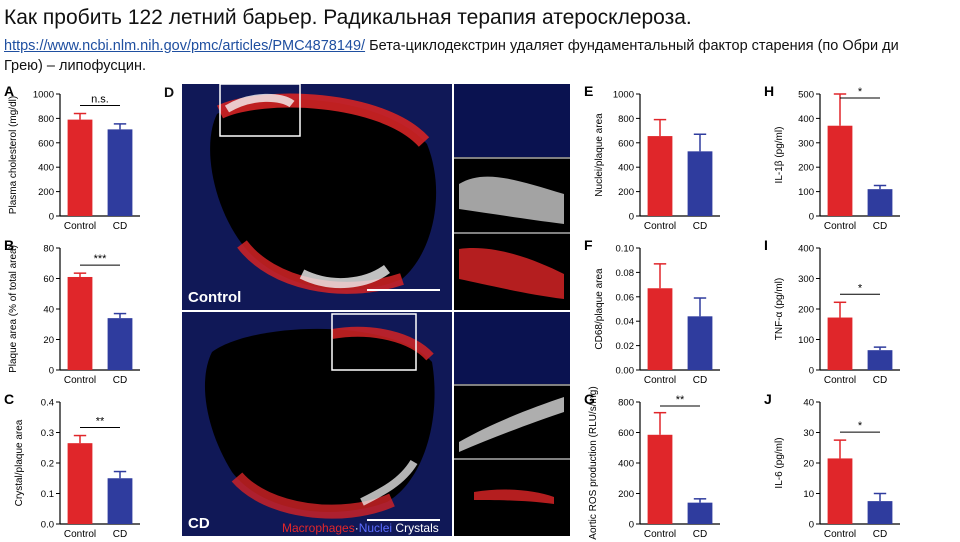  What do you see at coordinates (317, 197) in the screenshot?
I see `micrograph-control: Control` at bounding box center [317, 197].